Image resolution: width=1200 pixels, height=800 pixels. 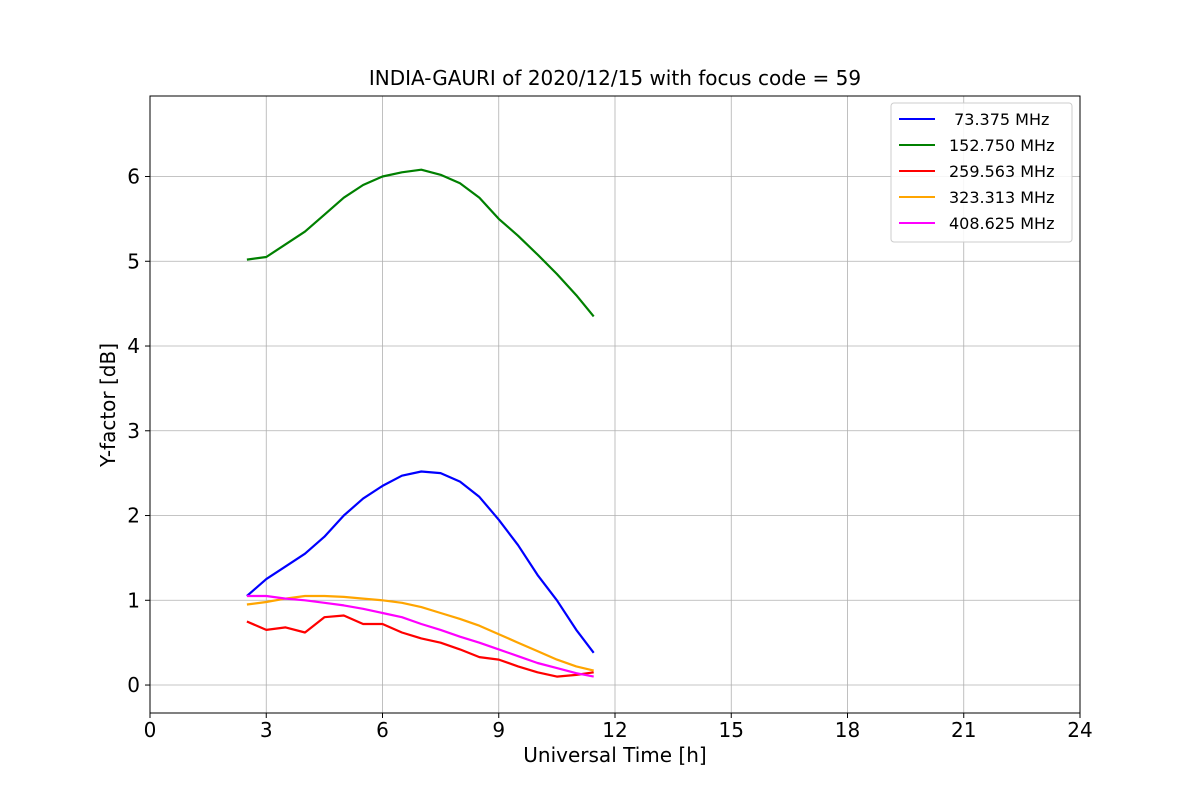 I want to click on y-tick-label-1: 1, so click(x=133, y=600).